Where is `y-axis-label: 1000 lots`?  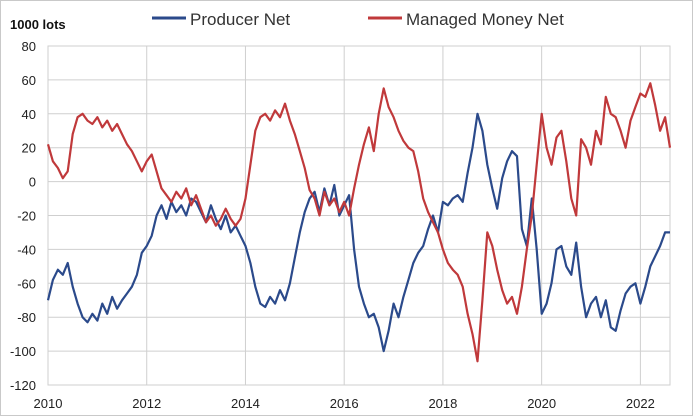
y-axis-label: 1000 lots is located at coordinates (38, 24).